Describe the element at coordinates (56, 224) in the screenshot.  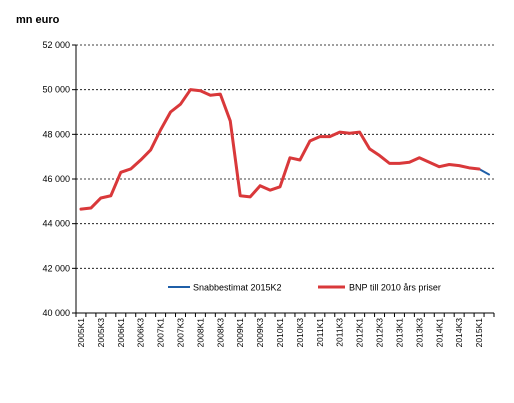
I see `y-tick-label: 44 000` at that location.